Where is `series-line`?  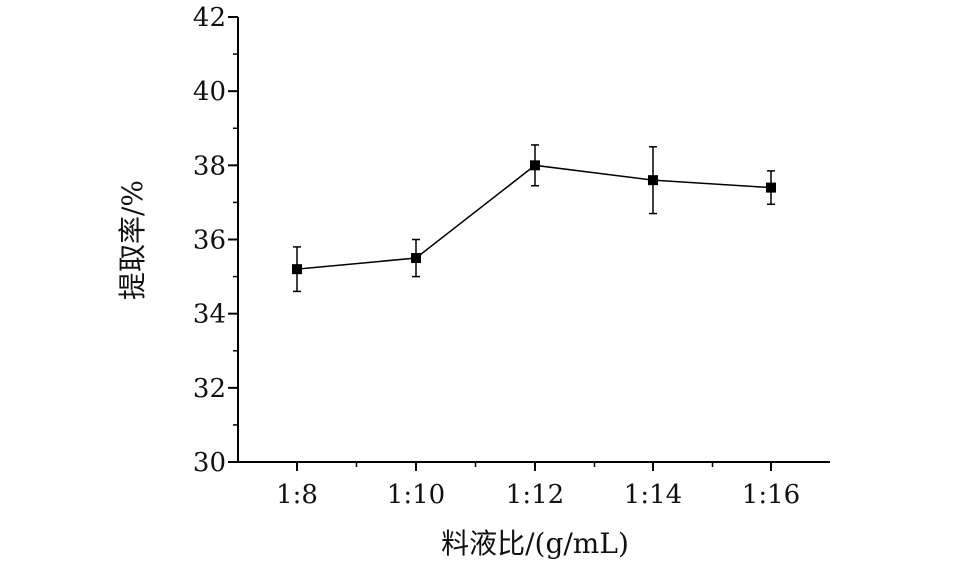 series-line is located at coordinates (534, 217).